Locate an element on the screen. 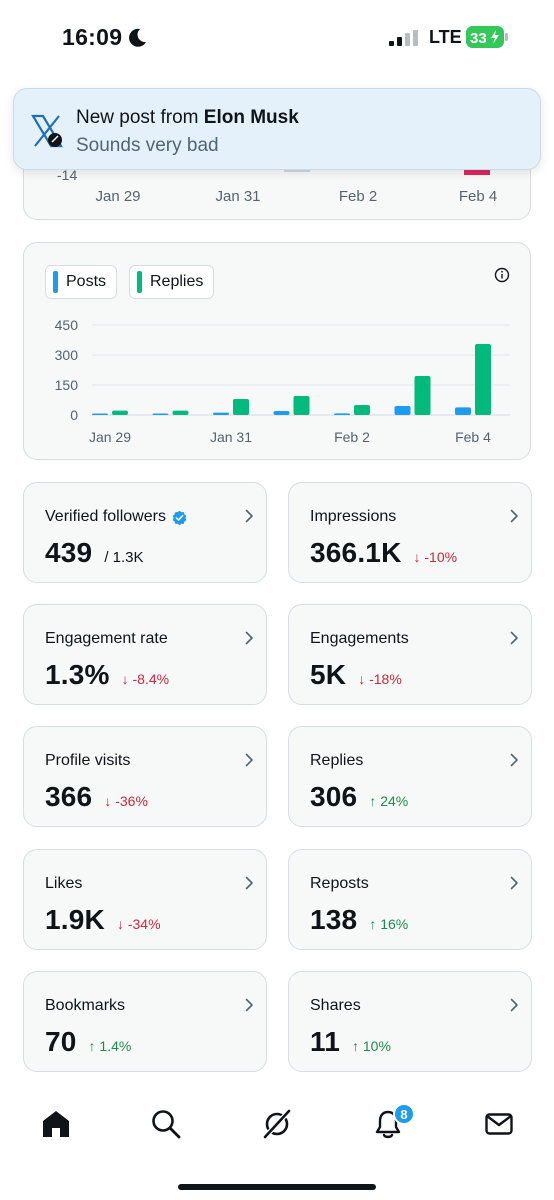 The width and height of the screenshot is (554, 1200). metric-card: Bookmarks 70 ↑ 1.4% is located at coordinates (145, 1021).